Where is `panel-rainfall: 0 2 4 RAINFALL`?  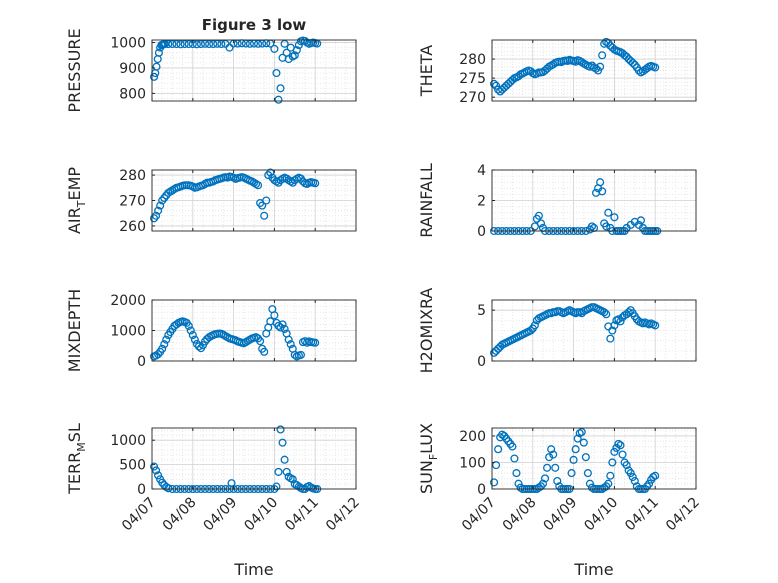 panel-rainfall: 0 2 4 RAINFALL is located at coordinates (557, 201).